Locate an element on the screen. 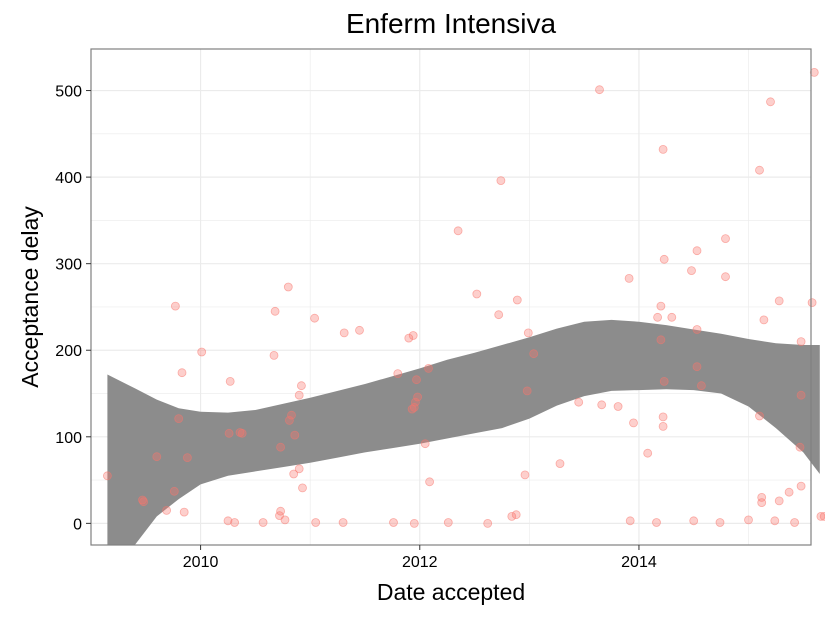 The image size is (825, 618). y-tick-label: 300 is located at coordinates (68, 265).